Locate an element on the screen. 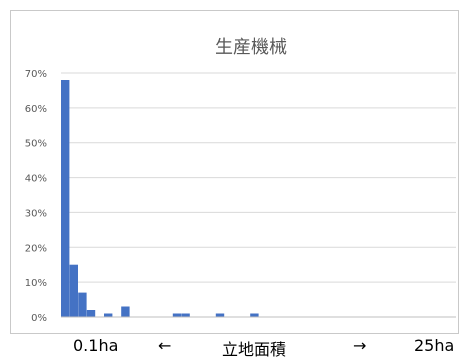 Image resolution: width=466 pixels, height=360 pixels. y-axis-ticks: 0% 10% 20% 30% 40% 50% 60% 70% is located at coordinates (36, 196).